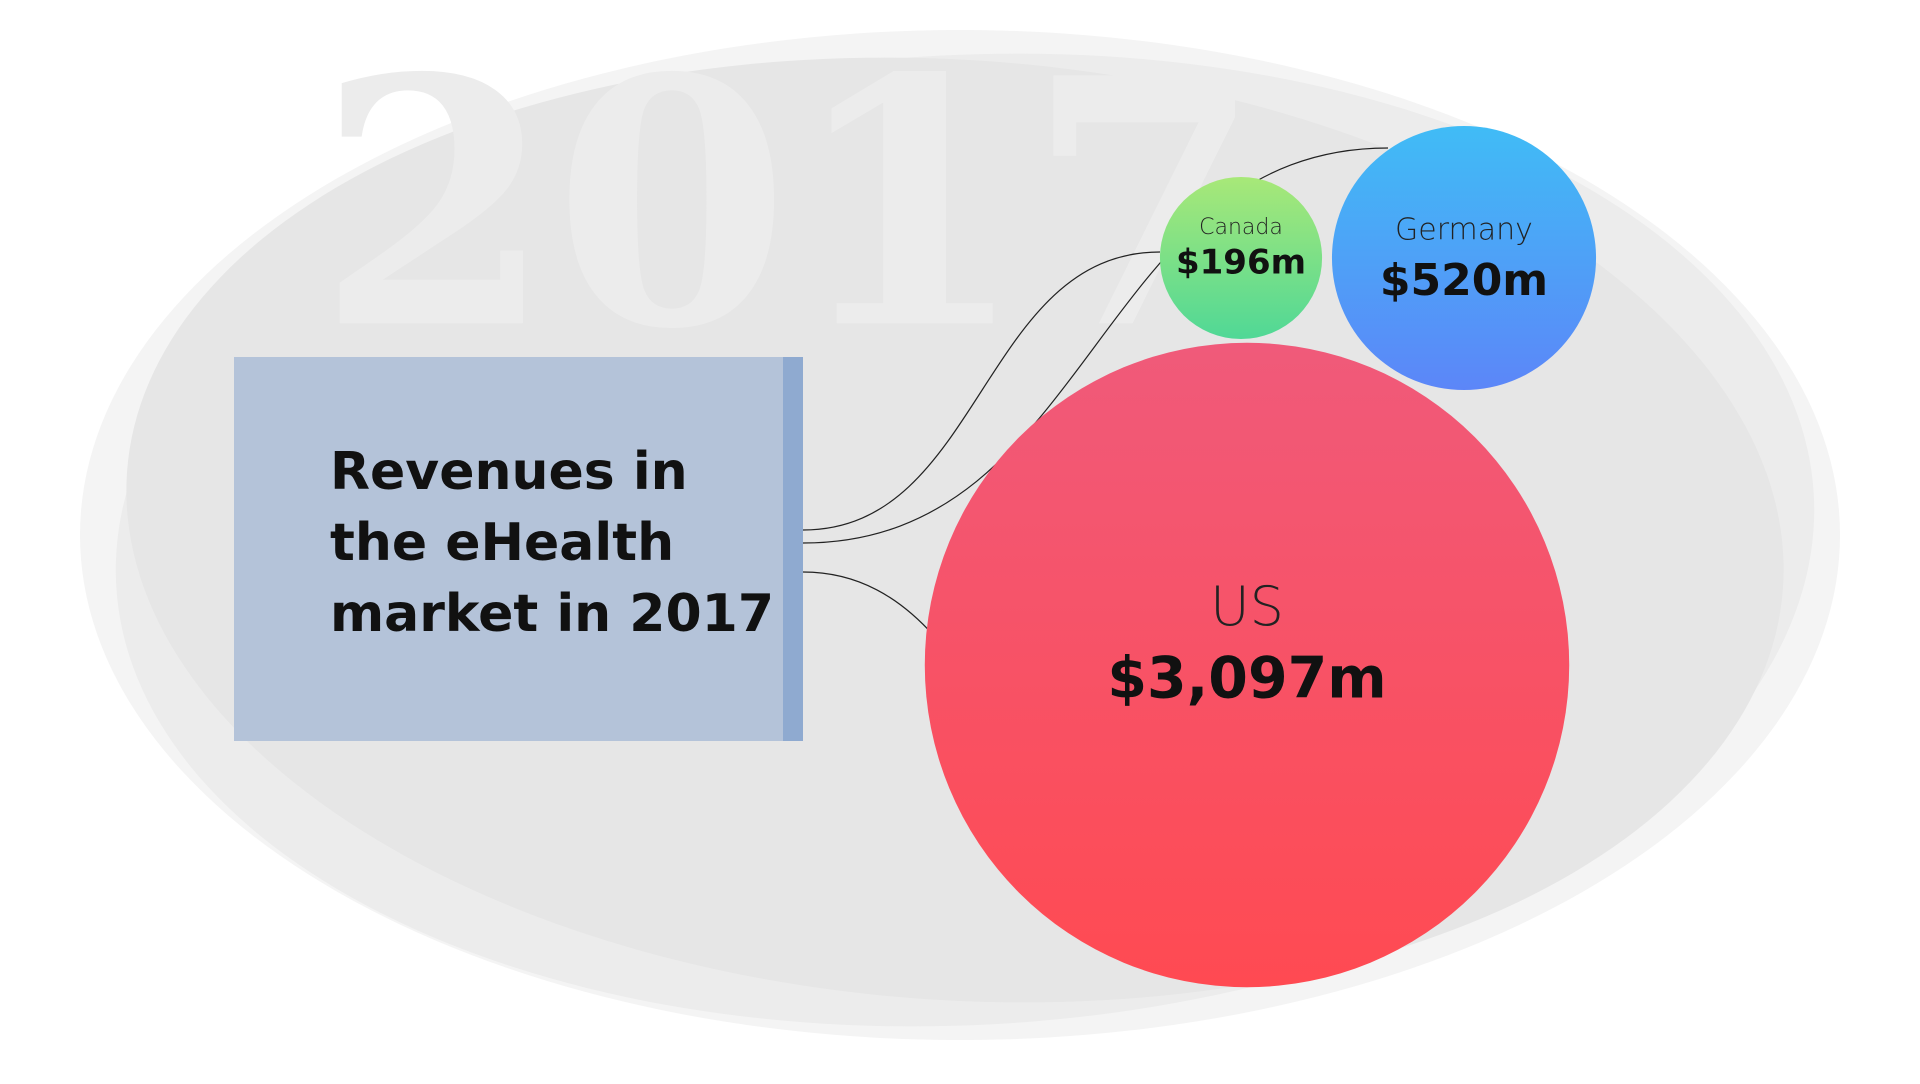 This screenshot has height=1084, width=1920. I want to click on value-label: $520m, so click(1464, 280).